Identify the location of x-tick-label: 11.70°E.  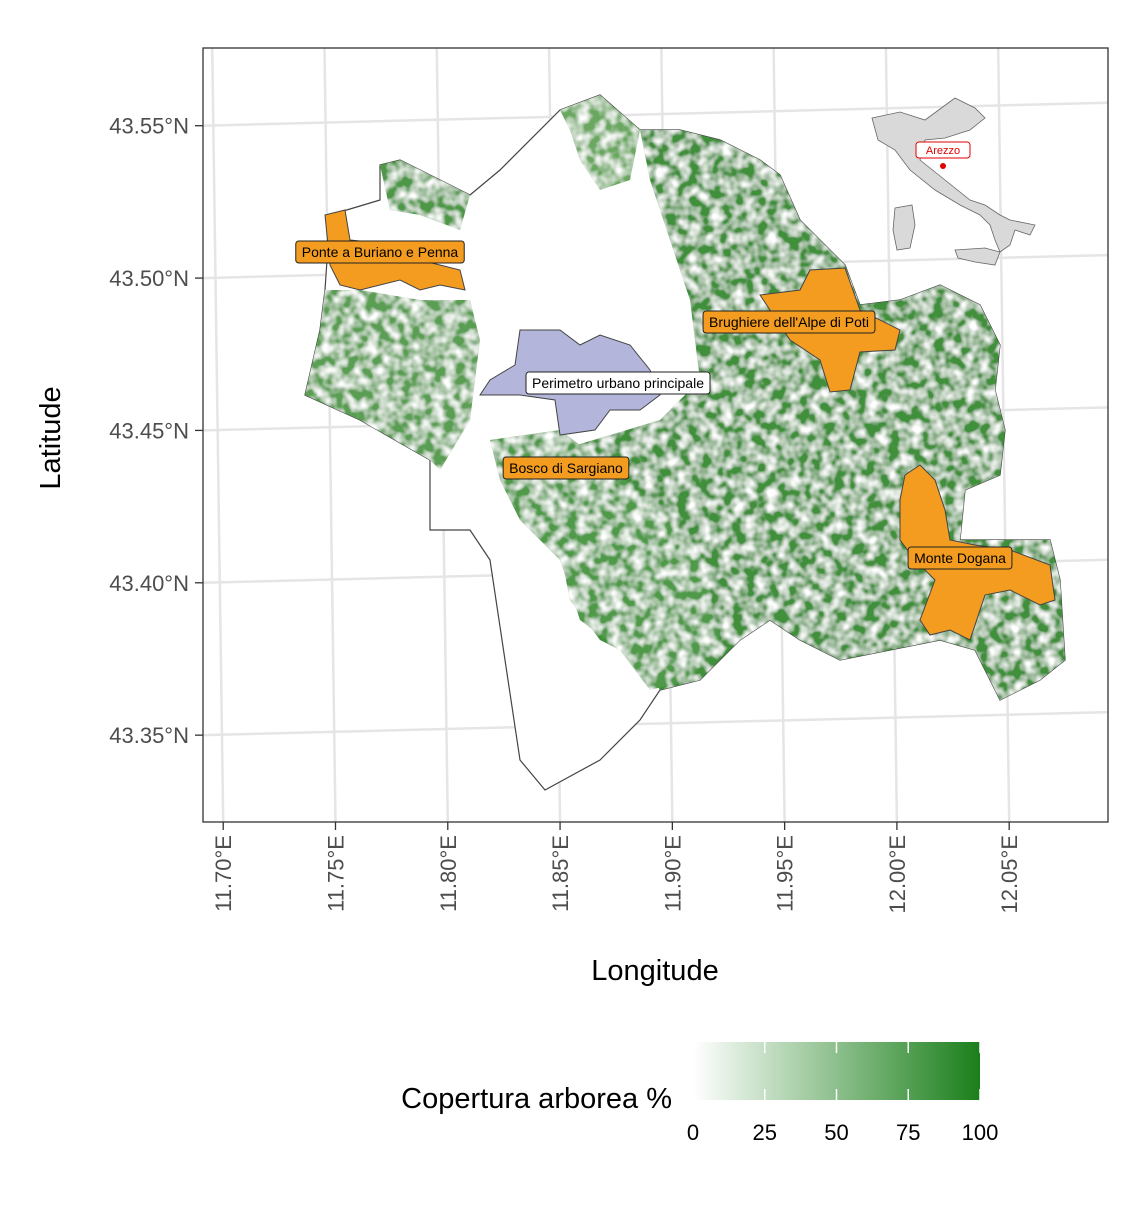
(223, 873).